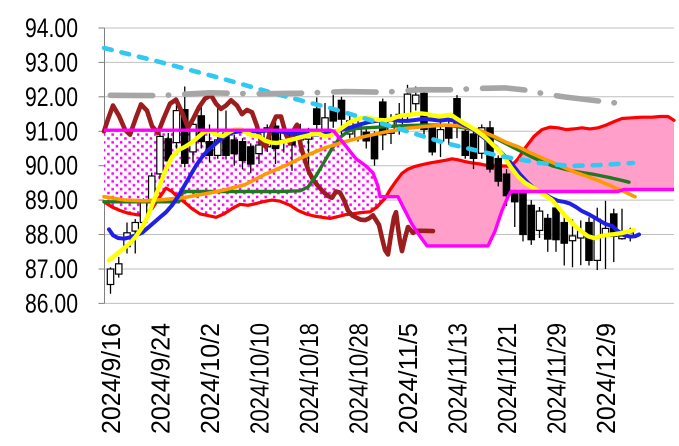 The width and height of the screenshot is (679, 446). Describe the element at coordinates (51, 303) in the screenshot. I see `svg-text: 86.00` at that location.